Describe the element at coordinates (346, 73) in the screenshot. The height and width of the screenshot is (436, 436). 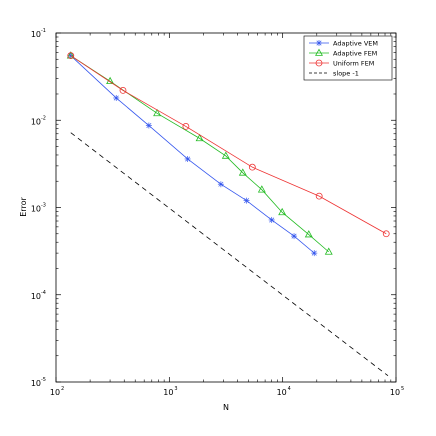
I see `legend-label: slope -1` at that location.